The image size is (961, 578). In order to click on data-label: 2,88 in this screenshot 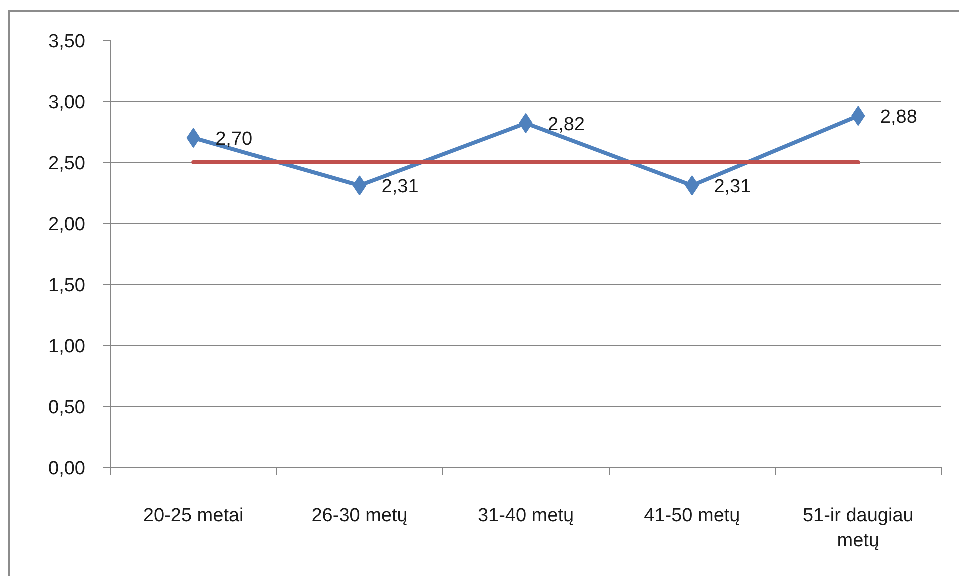, I will do `click(899, 117)`.